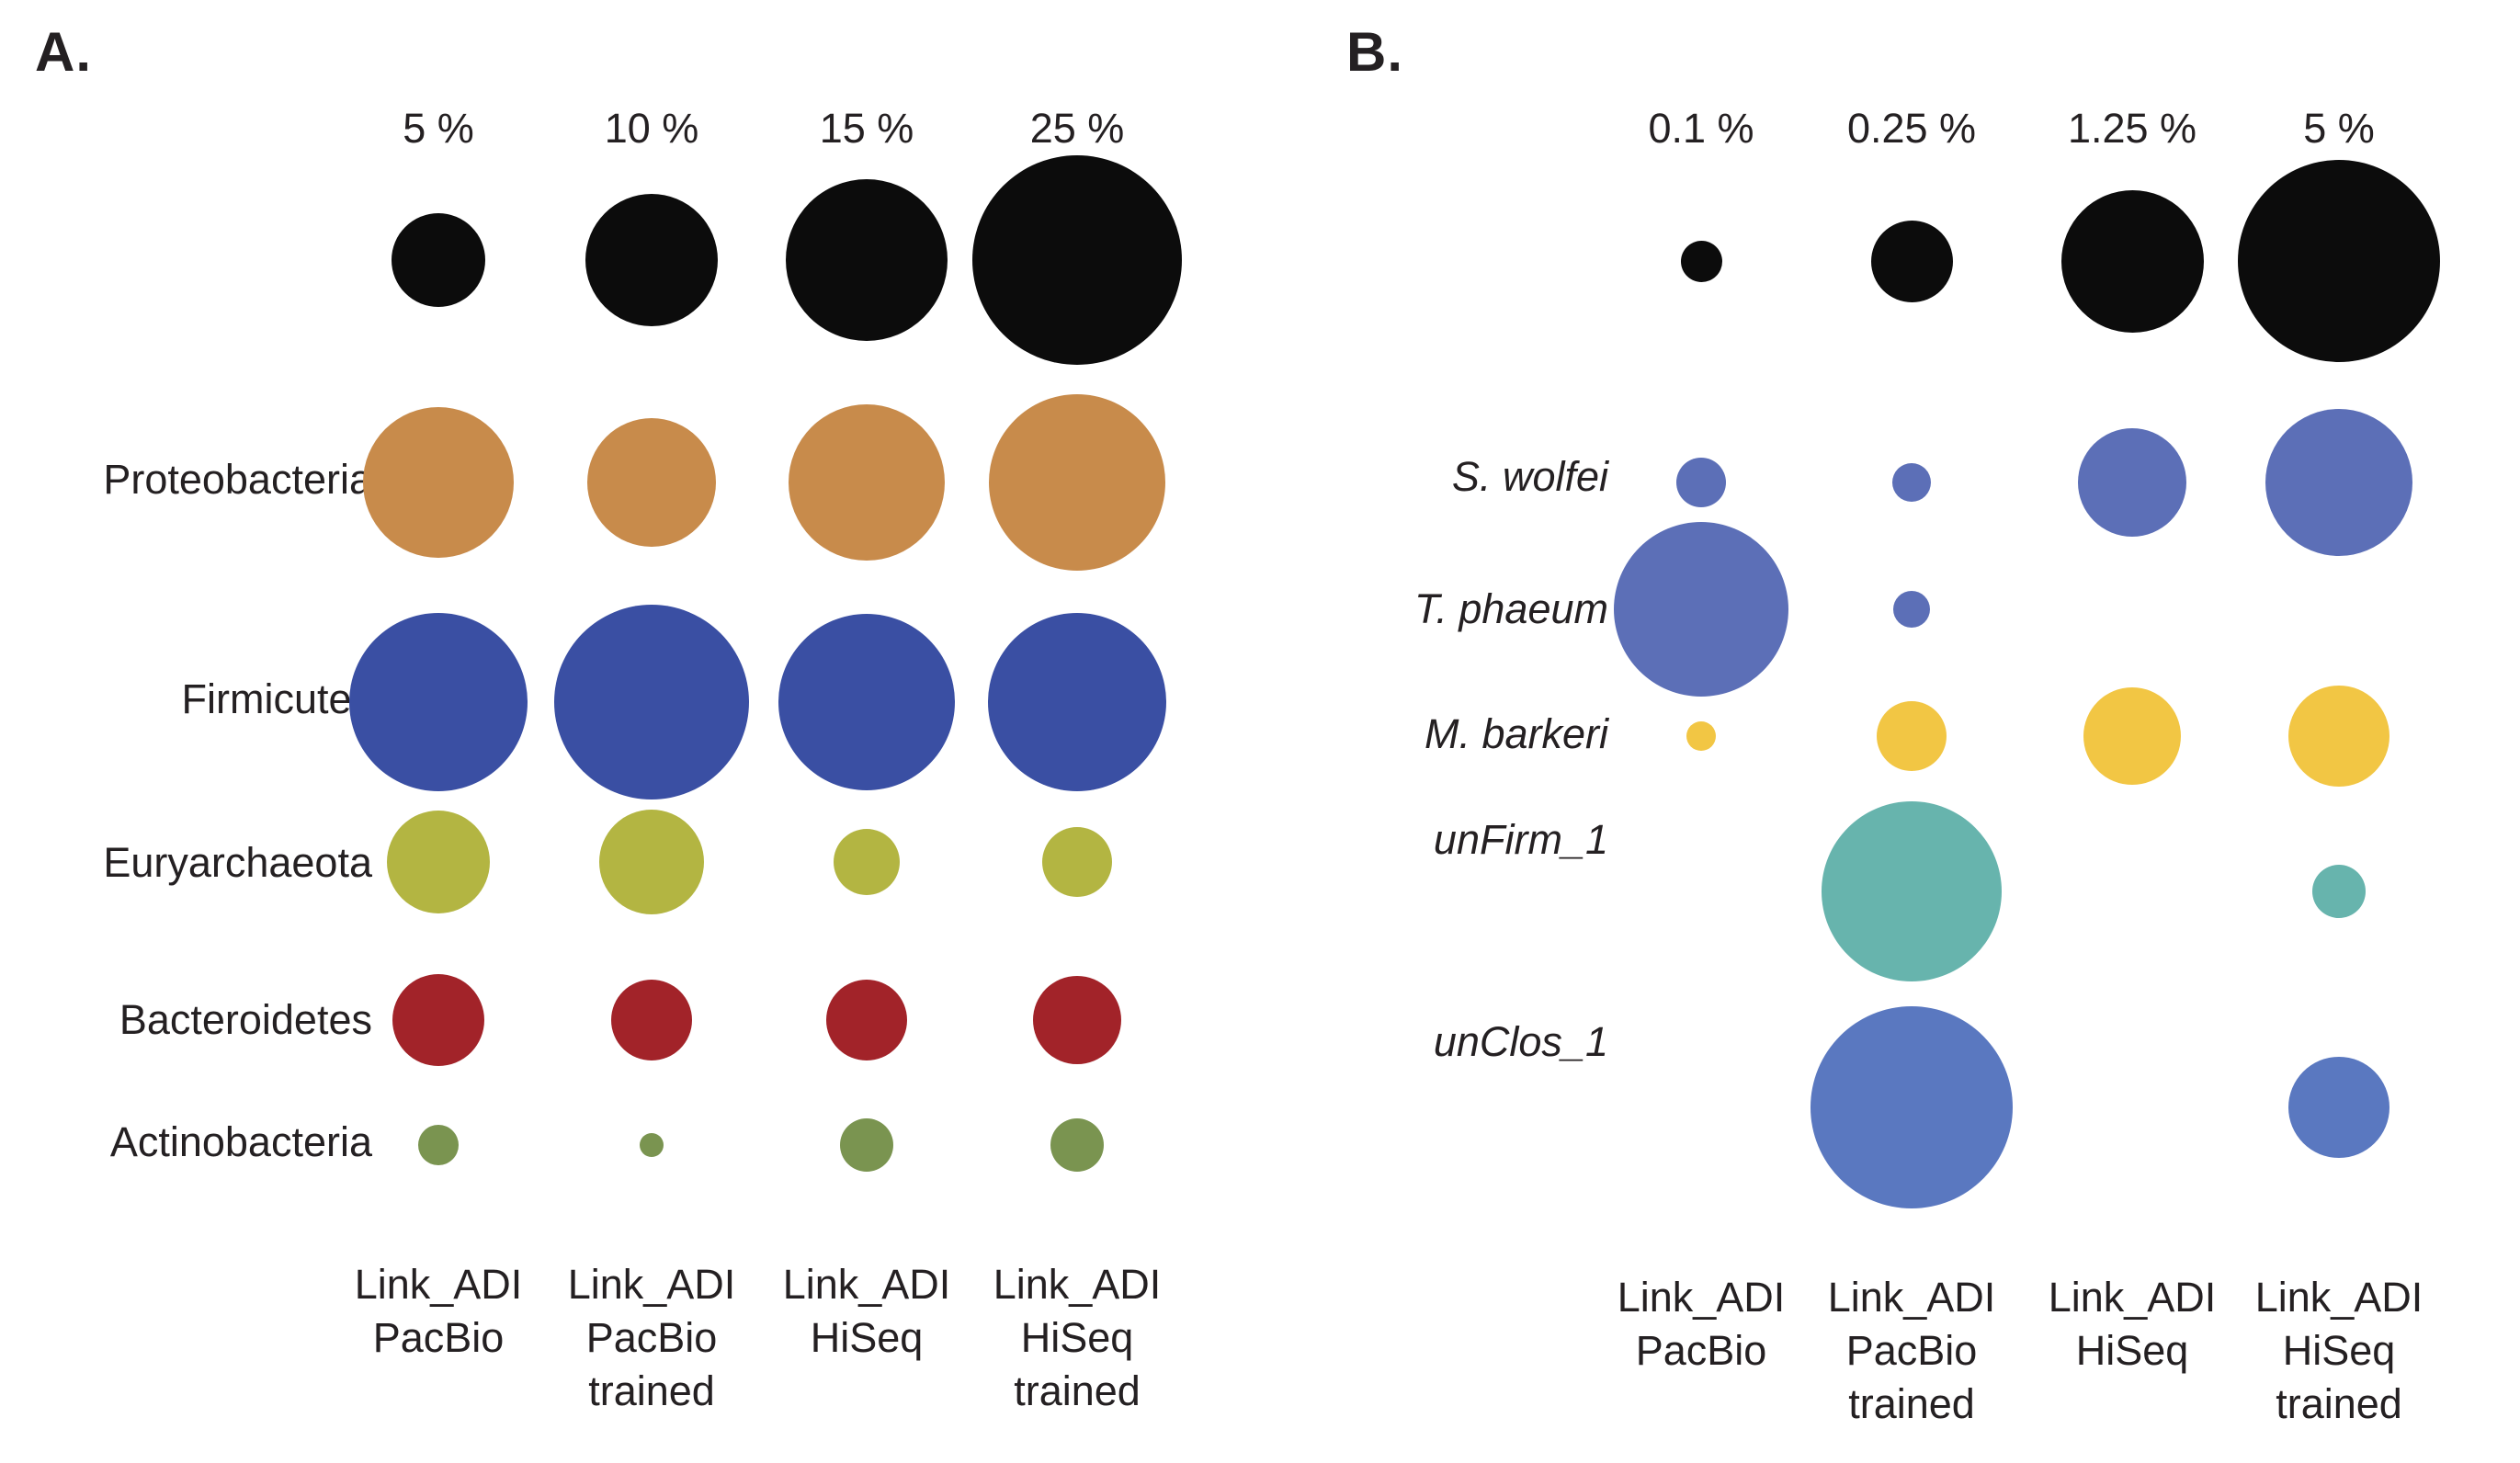 The width and height of the screenshot is (2520, 1463). What do you see at coordinates (1911, 128) in the screenshot?
I see `size-legend-label: 0.25 %` at bounding box center [1911, 128].